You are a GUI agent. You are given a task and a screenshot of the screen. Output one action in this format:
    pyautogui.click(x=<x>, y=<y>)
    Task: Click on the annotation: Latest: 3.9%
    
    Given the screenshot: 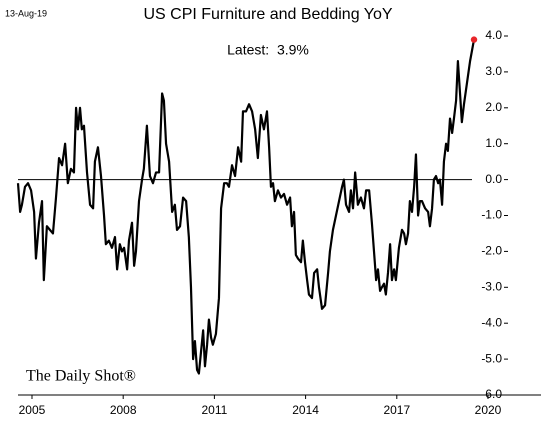 What is the action you would take?
    pyautogui.click(x=268, y=50)
    